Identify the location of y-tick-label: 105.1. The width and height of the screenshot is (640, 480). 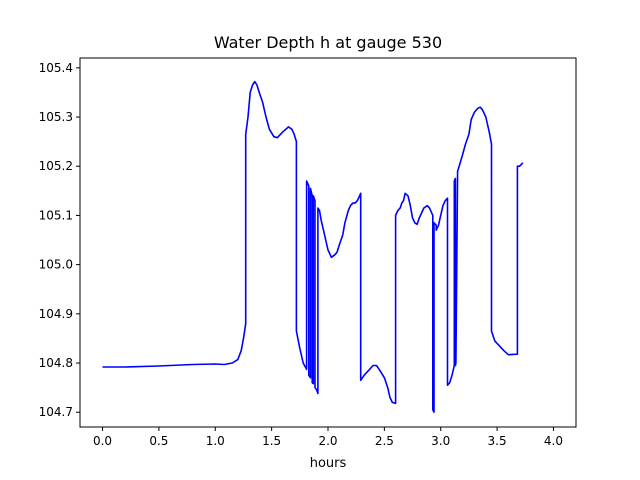
(56, 215).